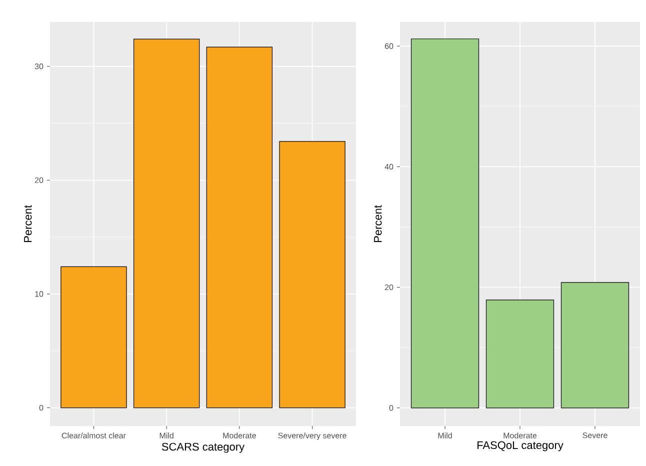 The image size is (646, 466). I want to click on y-tick-label: 60, so click(389, 46).